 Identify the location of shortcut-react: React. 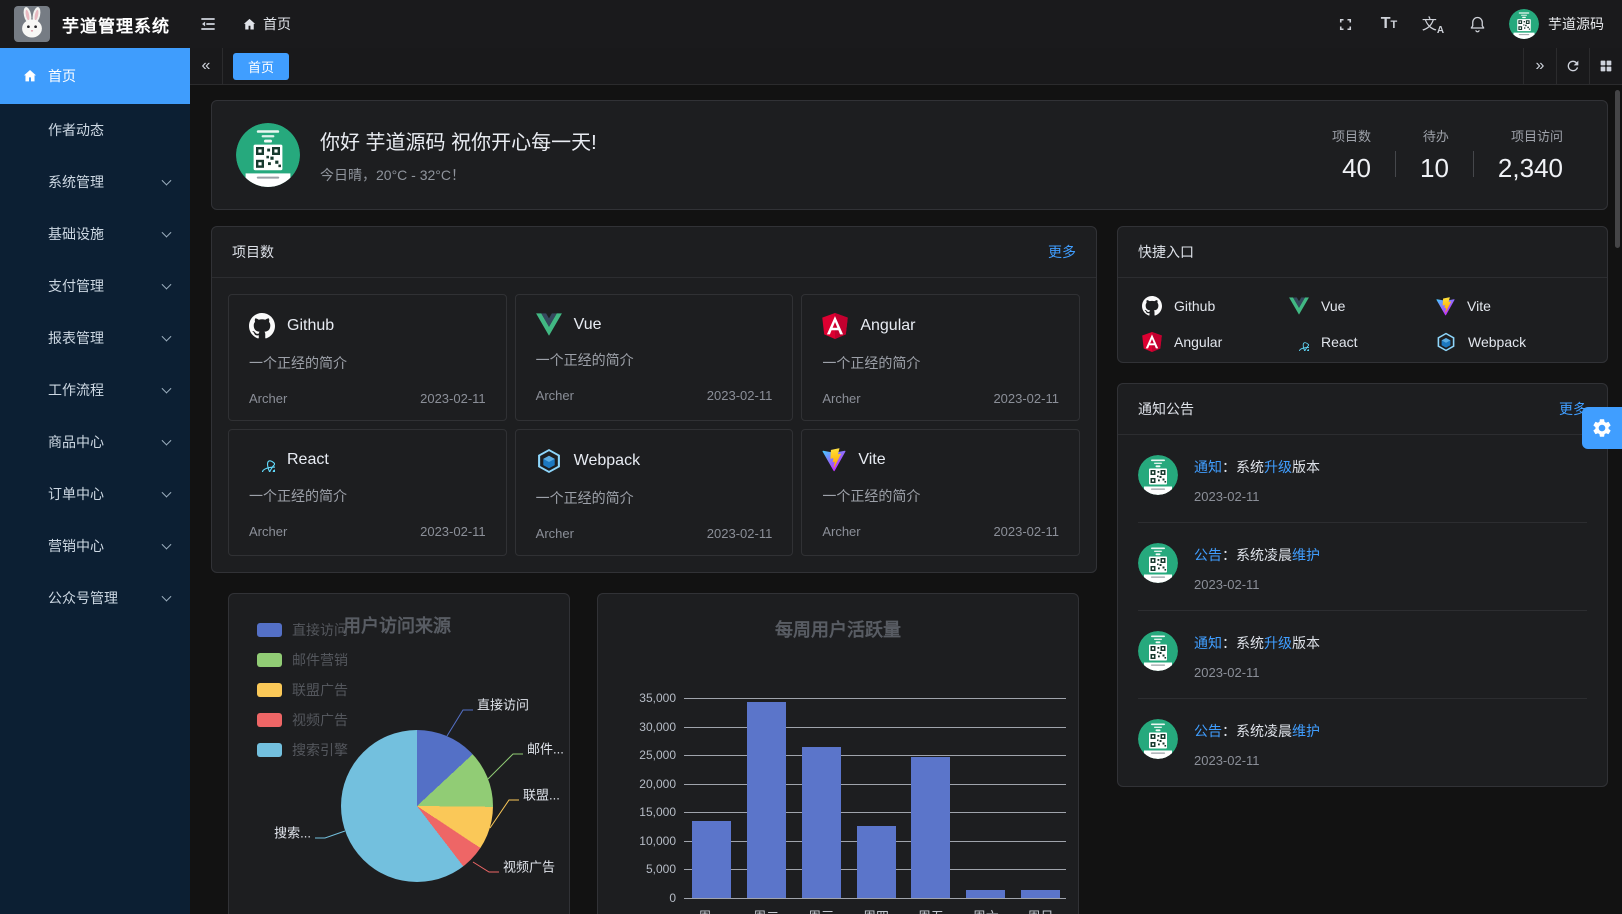
(1362, 342).